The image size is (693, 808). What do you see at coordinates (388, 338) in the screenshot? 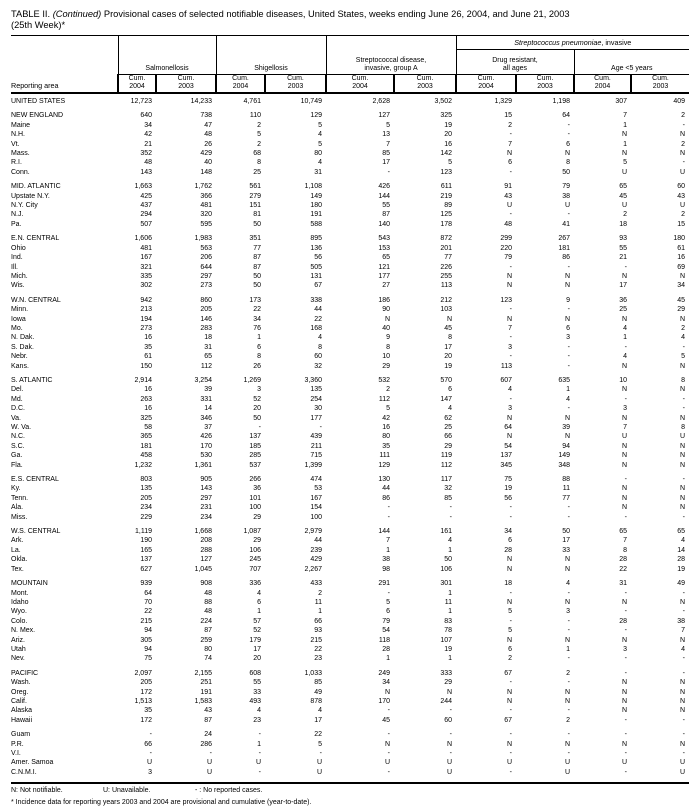
I see `value-cell: 9` at bounding box center [388, 338].